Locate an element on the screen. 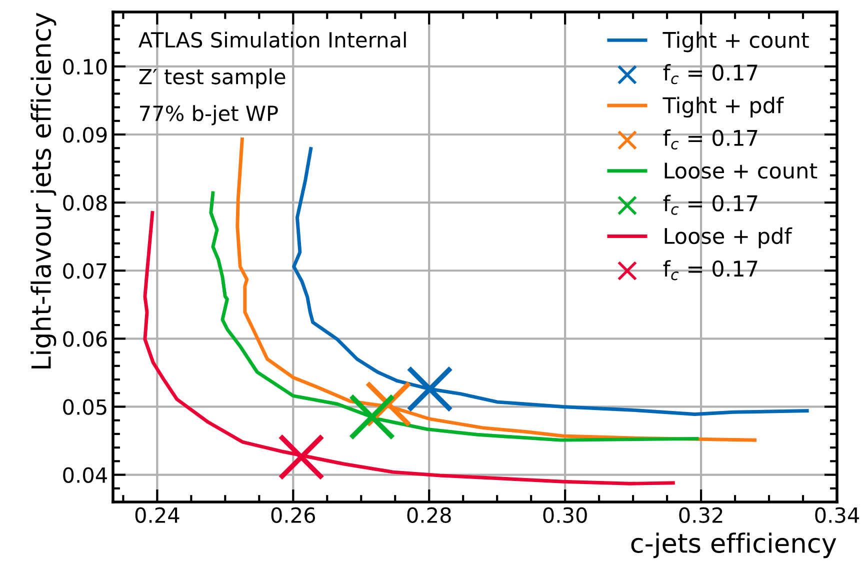  legend-label: Tight + count is located at coordinates (735, 41).